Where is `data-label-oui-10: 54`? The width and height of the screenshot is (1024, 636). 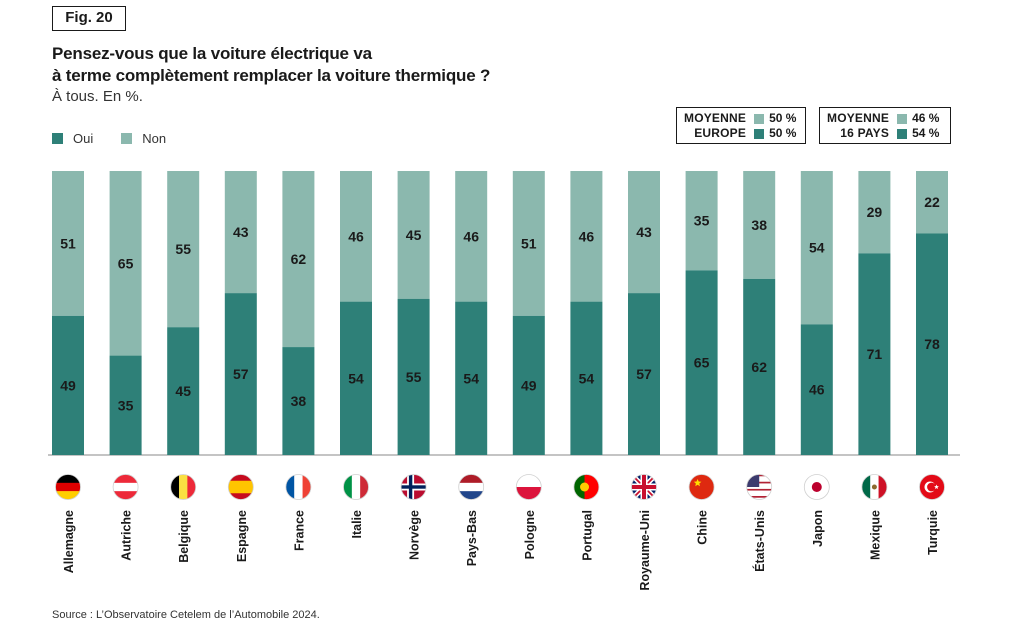
data-label-oui-10: 54 is located at coordinates (587, 378).